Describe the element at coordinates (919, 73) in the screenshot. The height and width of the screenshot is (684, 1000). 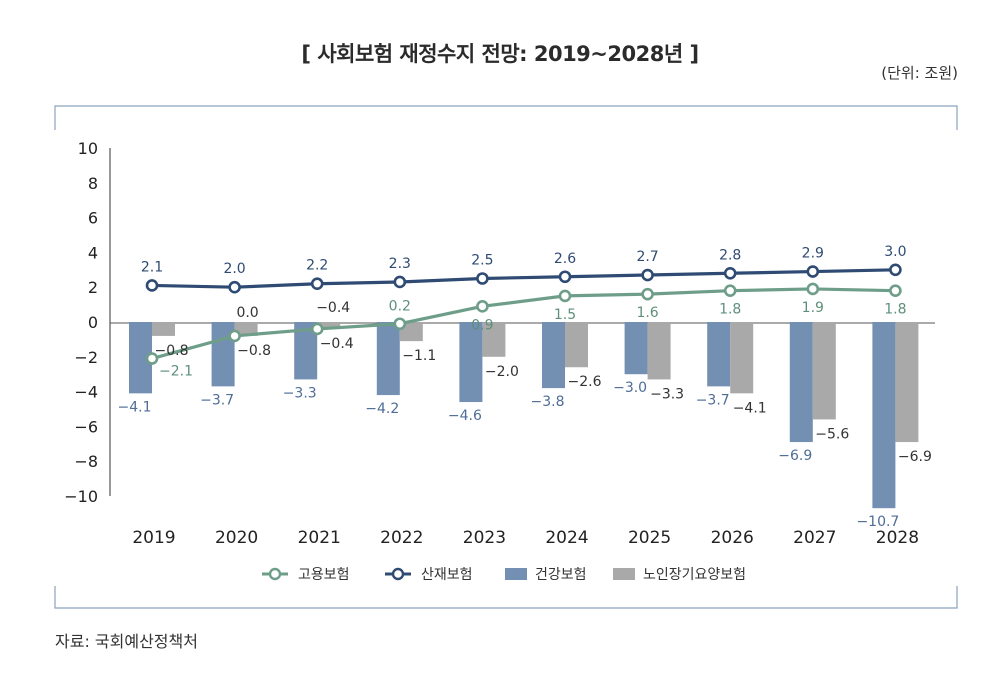
I see `unit-label: (단위: 조원)` at that location.